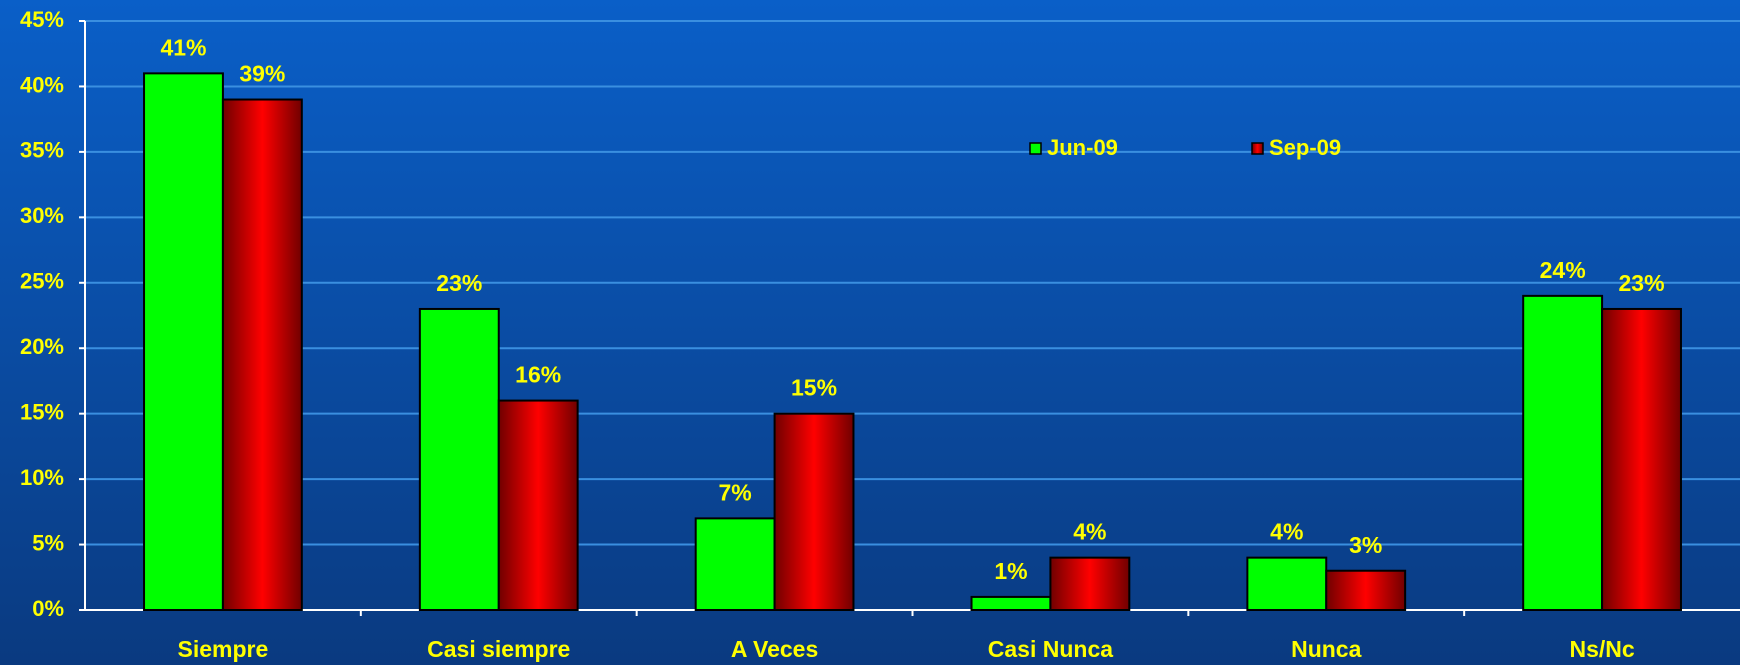  Describe the element at coordinates (42, 411) in the screenshot. I see `y-tick-label: 15%` at that location.